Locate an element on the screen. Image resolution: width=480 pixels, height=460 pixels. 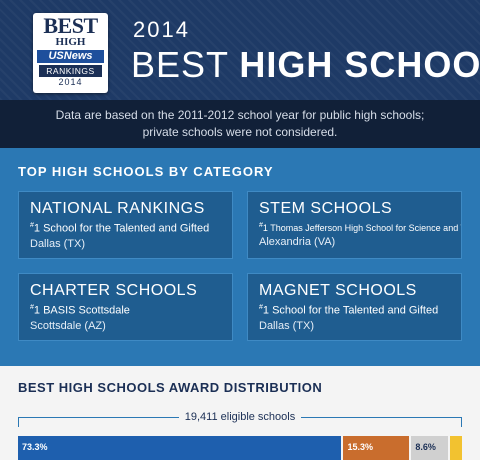
page-title: BEST HIGH SCHOOLS is located at coordinates (305, 65).